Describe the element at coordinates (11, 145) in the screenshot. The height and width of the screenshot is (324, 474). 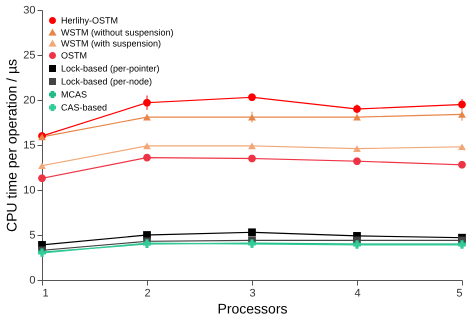
I see `y-axis-title: CPU time per operation / µs` at that location.